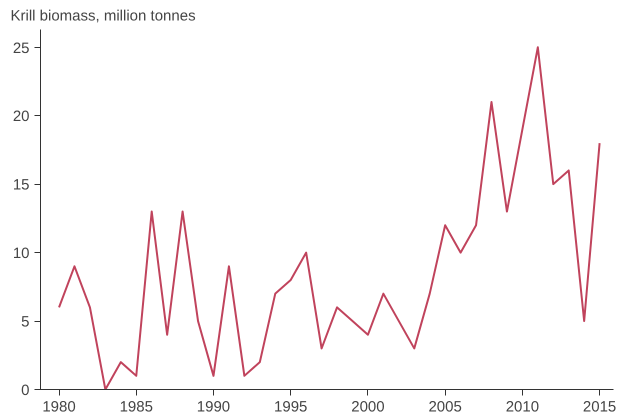  What do you see at coordinates (21, 253) in the screenshot?
I see `y-tick-label: 10` at bounding box center [21, 253].